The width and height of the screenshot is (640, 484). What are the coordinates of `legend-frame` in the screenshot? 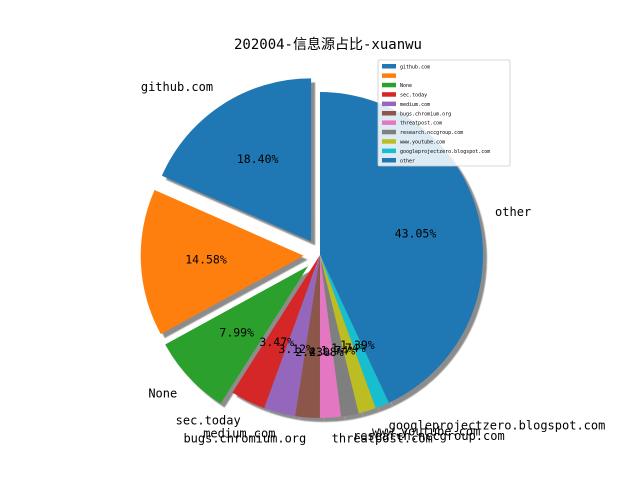 It's located at (444, 113).